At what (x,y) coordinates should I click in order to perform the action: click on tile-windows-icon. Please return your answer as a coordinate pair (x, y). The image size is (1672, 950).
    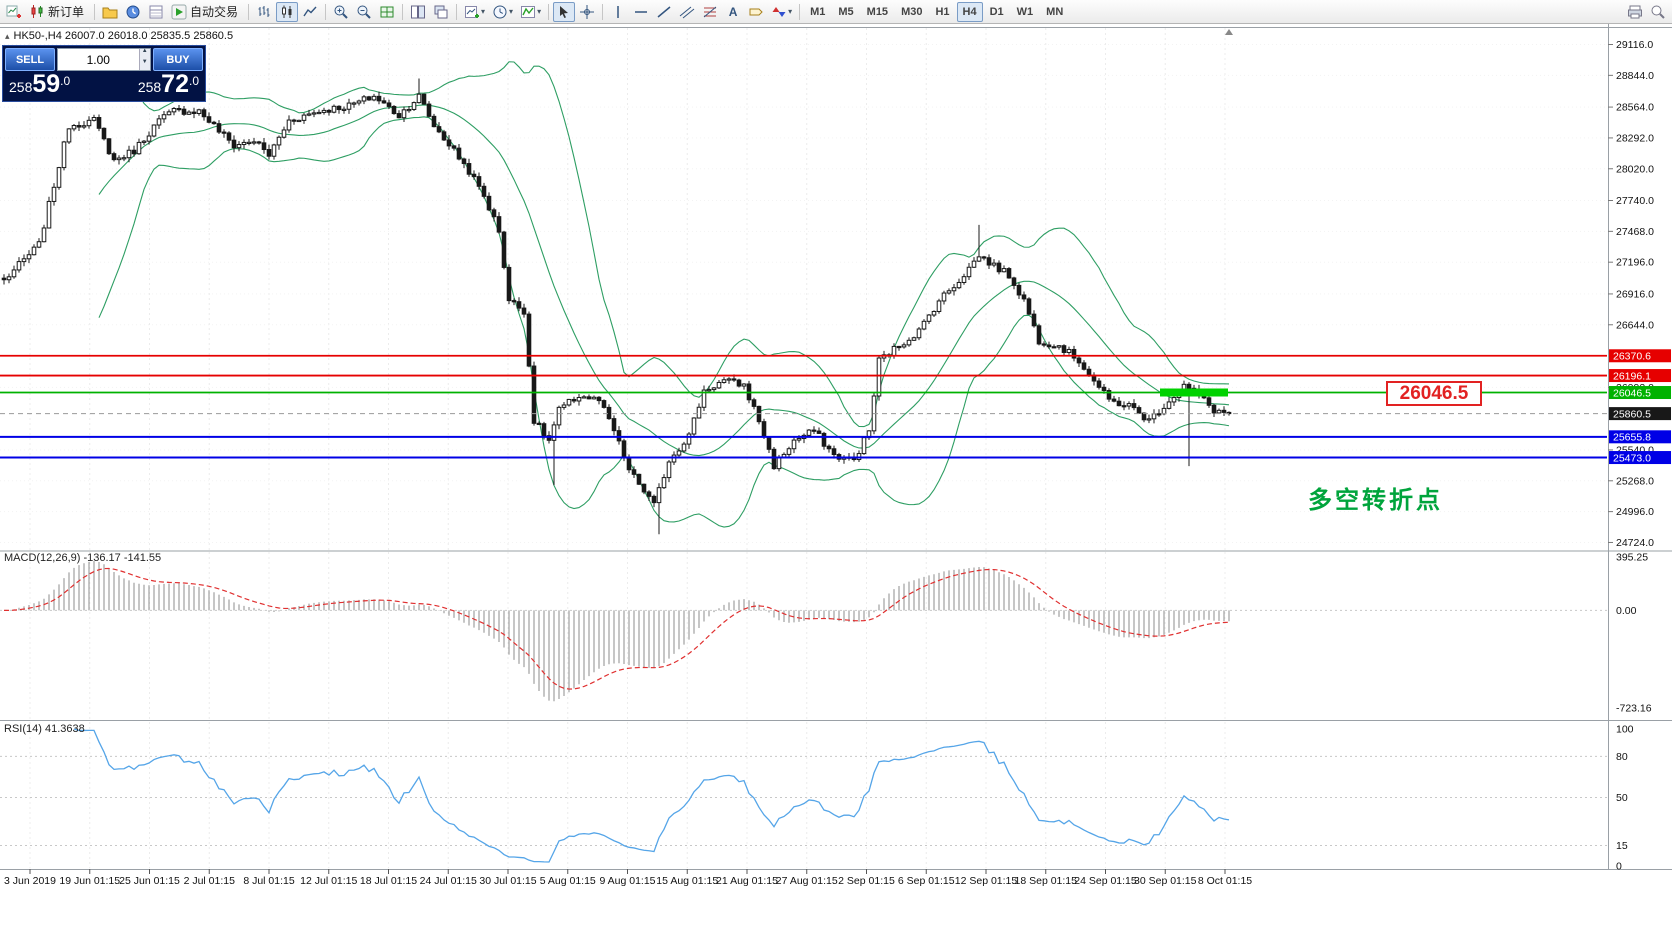
    Looking at the image, I should click on (418, 11).